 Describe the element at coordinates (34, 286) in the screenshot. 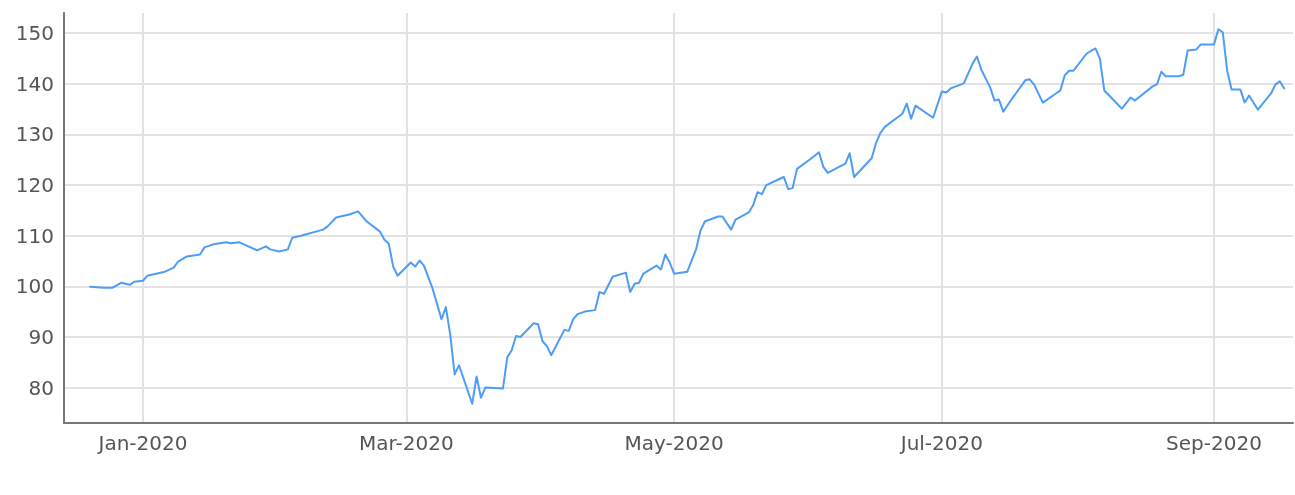

I see `y-tick-label: 100` at that location.